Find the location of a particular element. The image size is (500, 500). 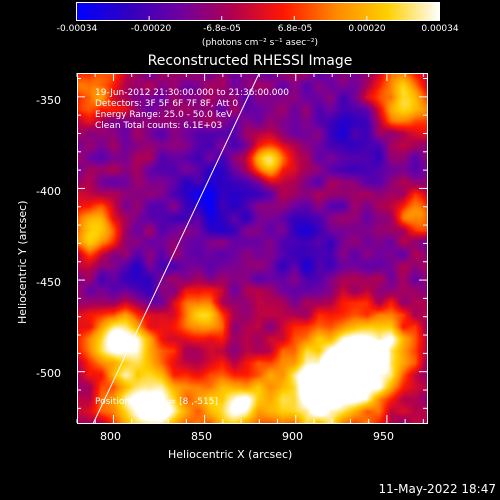

x-axis-label: Heliocentric X (arcsec) is located at coordinates (230, 454).